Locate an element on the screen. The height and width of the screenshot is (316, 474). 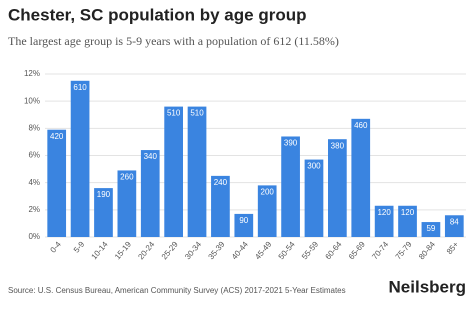
data-label: 90 is located at coordinates (243, 220).